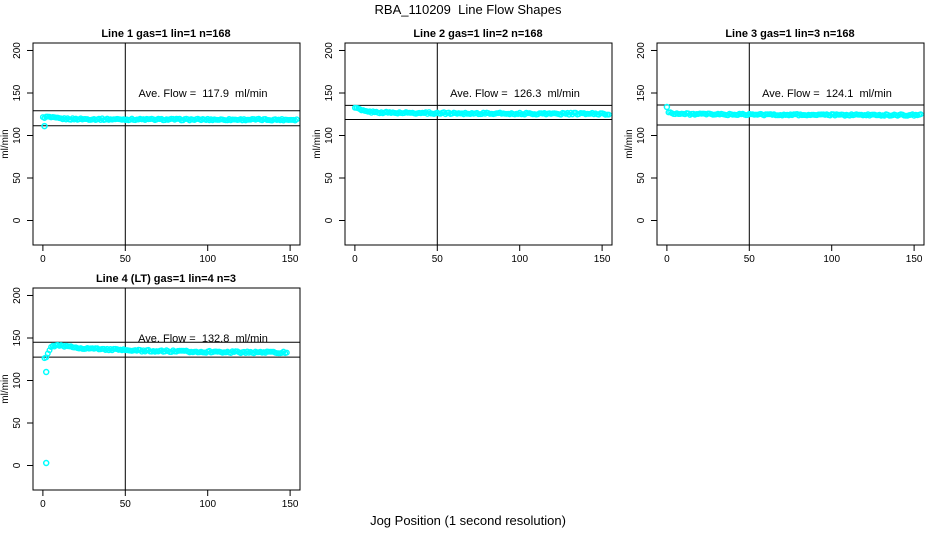  Describe the element at coordinates (166, 279) in the screenshot. I see `panel-title: Line 4 (LT) gas=1 lin=4 n=3` at that location.